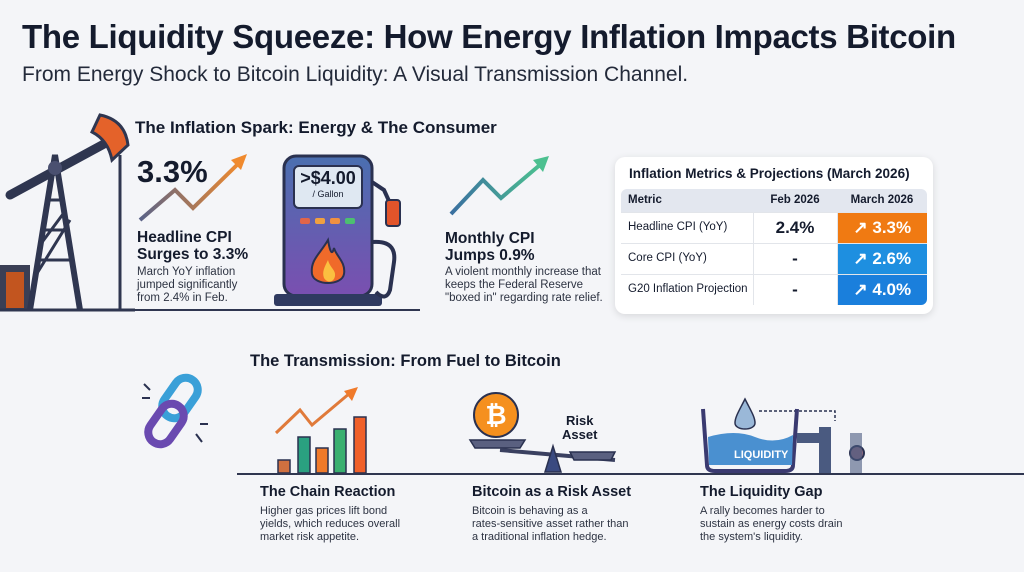 This screenshot has width=1024, height=572. What do you see at coordinates (761, 492) in the screenshot?
I see `item-title: The Liquidity Gap` at bounding box center [761, 492].